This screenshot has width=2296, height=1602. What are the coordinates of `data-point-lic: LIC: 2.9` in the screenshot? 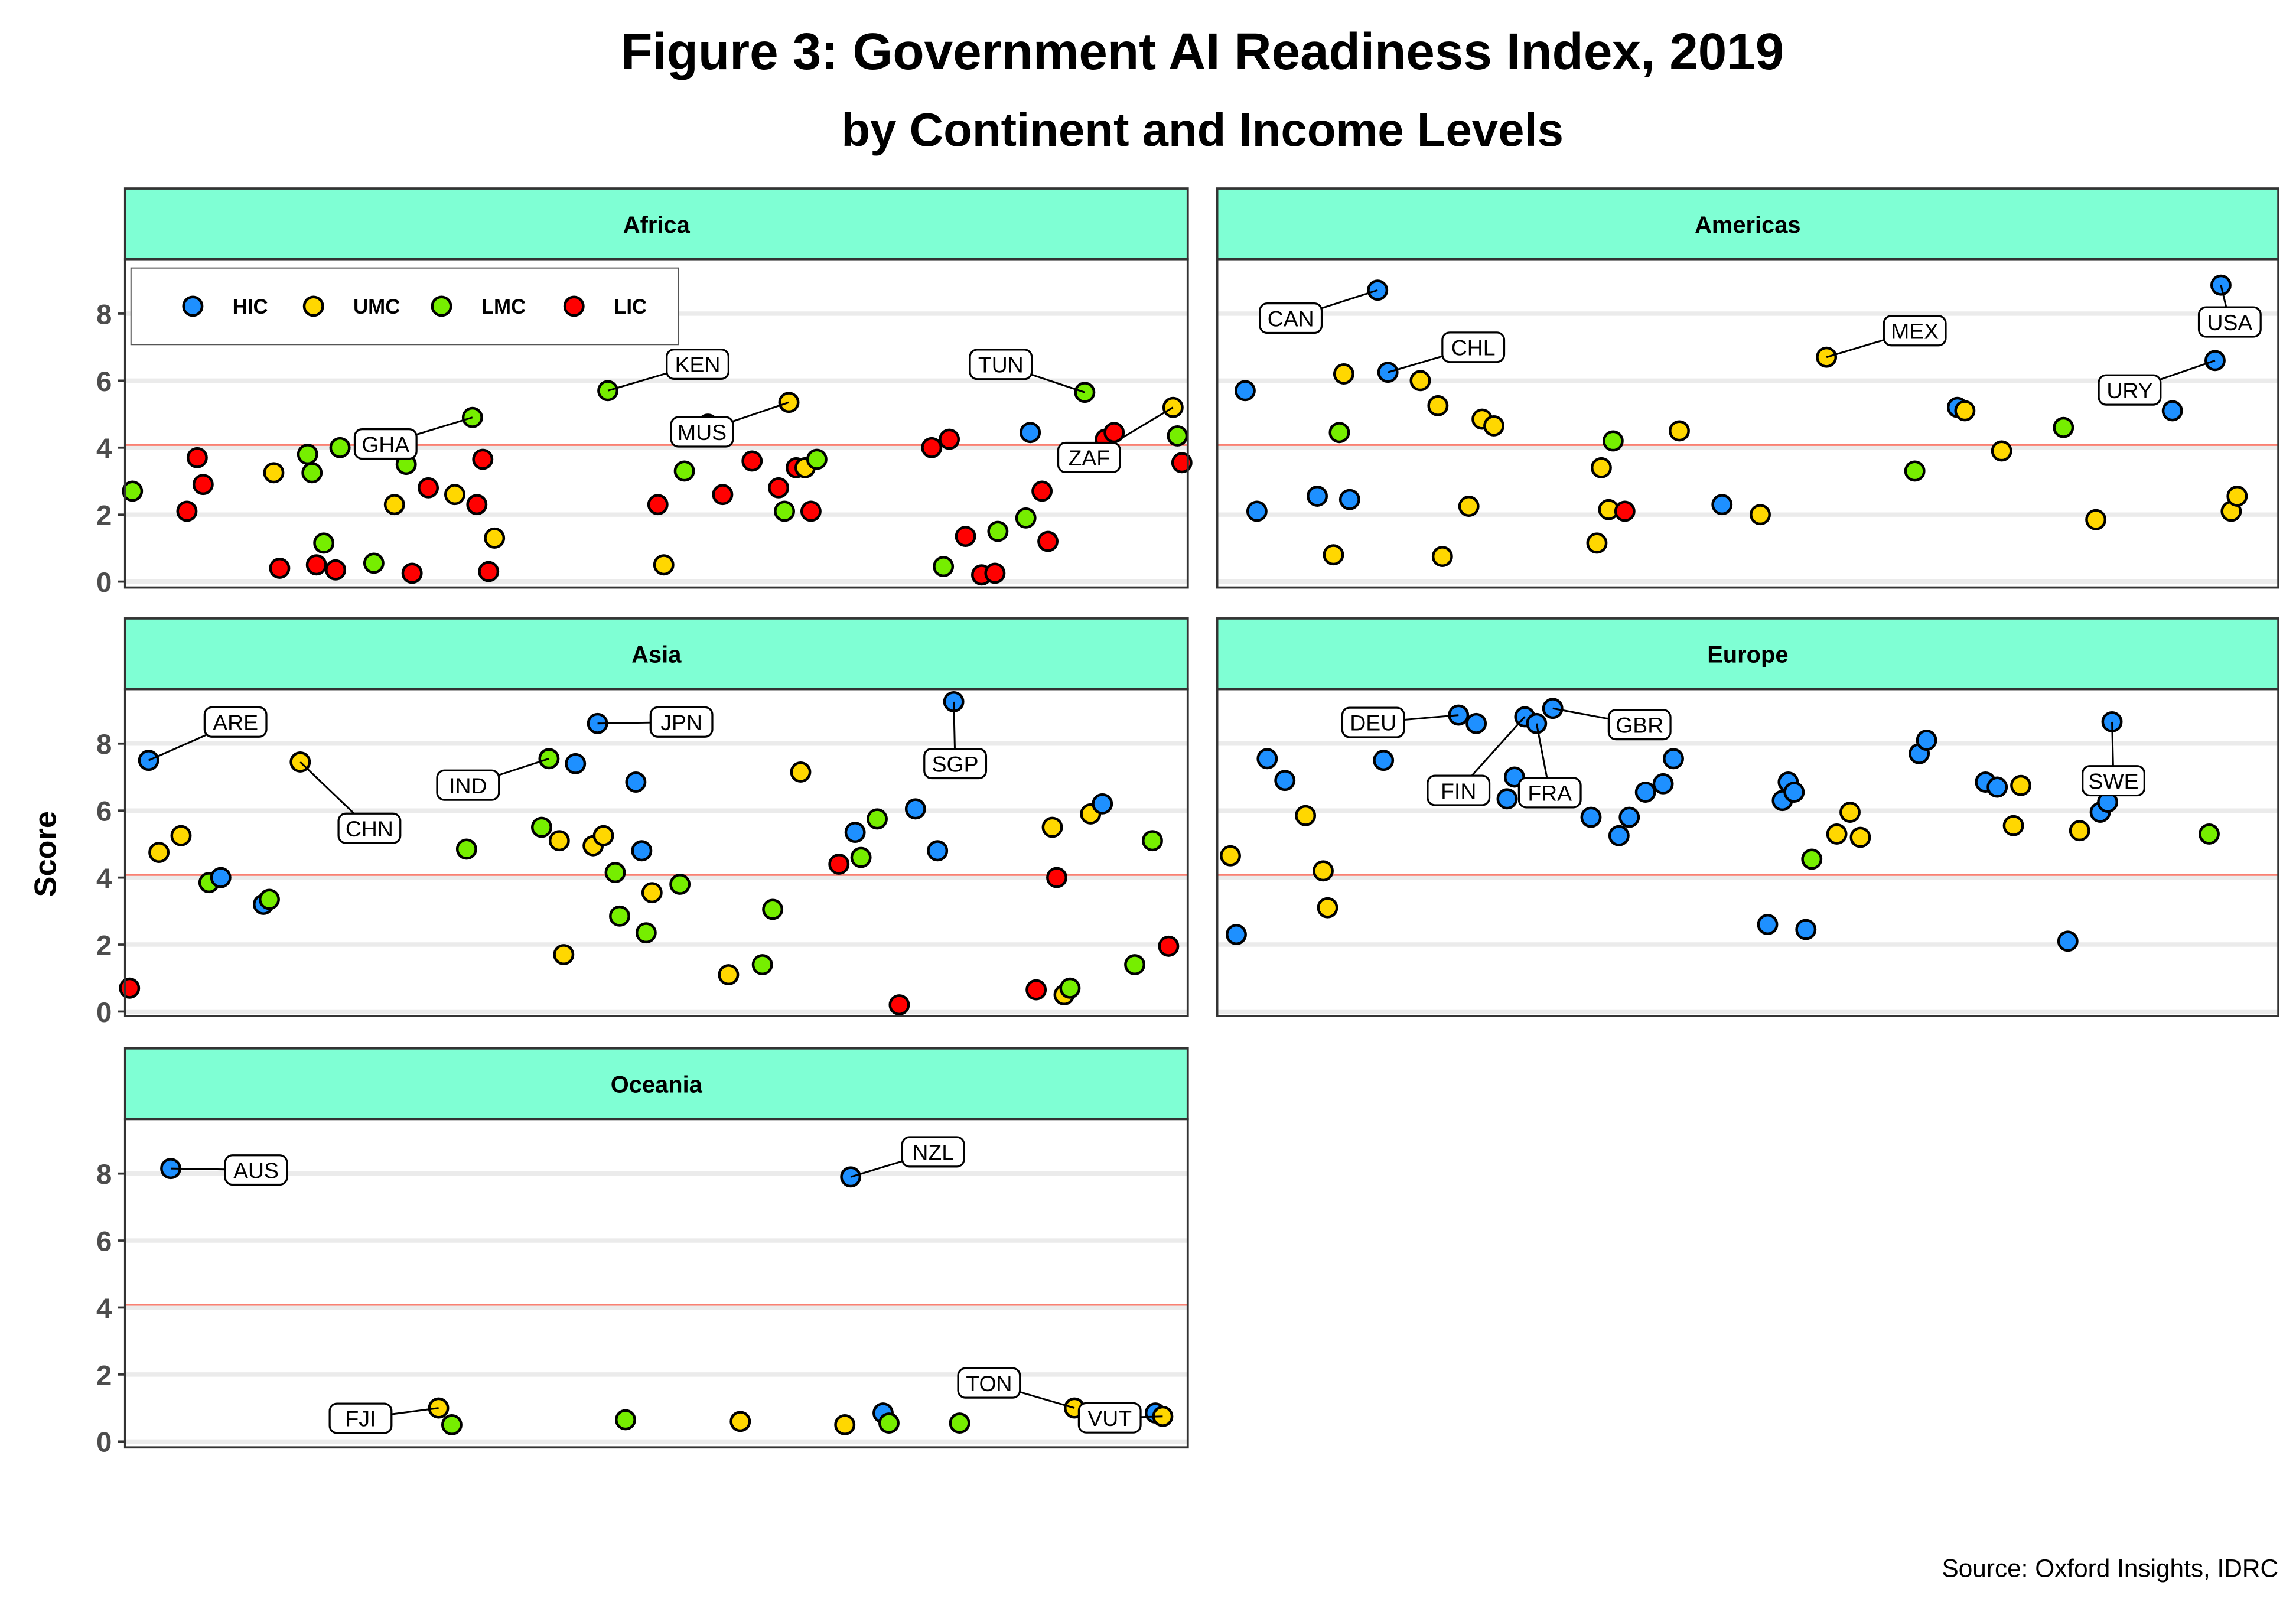 It's located at (203, 485).